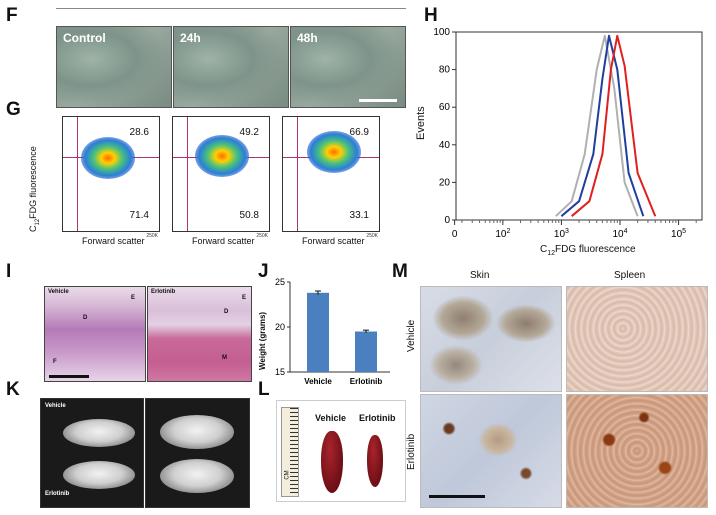  Describe the element at coordinates (199, 334) in the screenshot. I see `histology-erlotinib: Erlotinib E D M` at that location.